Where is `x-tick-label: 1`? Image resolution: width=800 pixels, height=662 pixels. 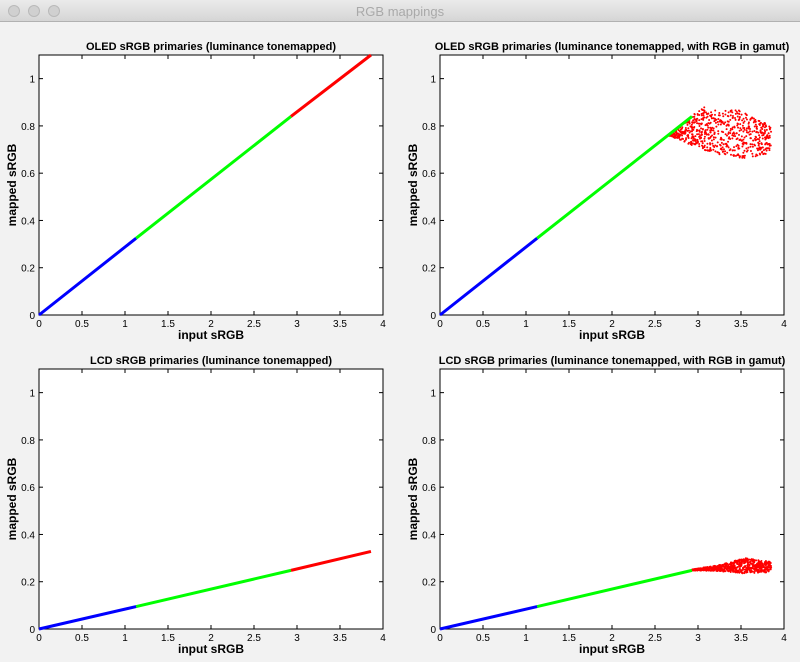 x-tick-label: 1 is located at coordinates (526, 638).